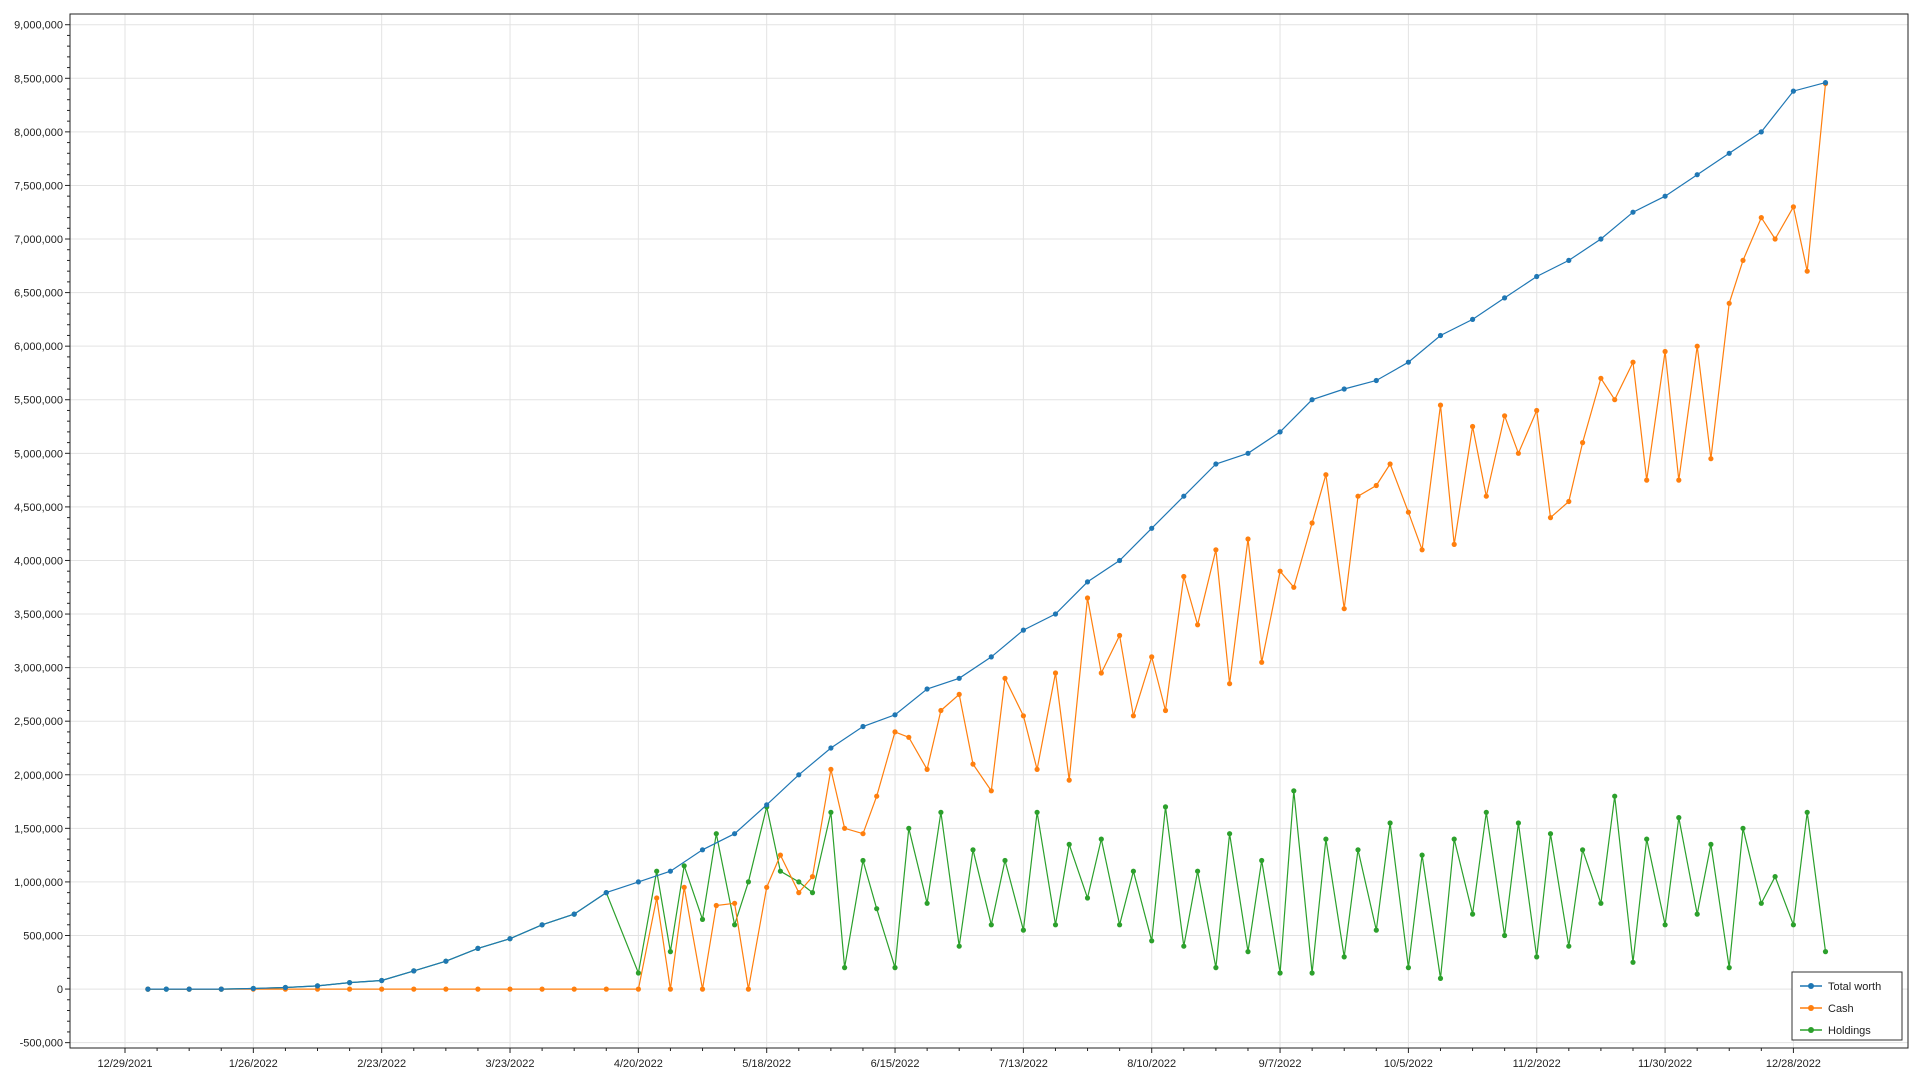  I want to click on y-tick-label: 7,000,000, so click(38, 240).